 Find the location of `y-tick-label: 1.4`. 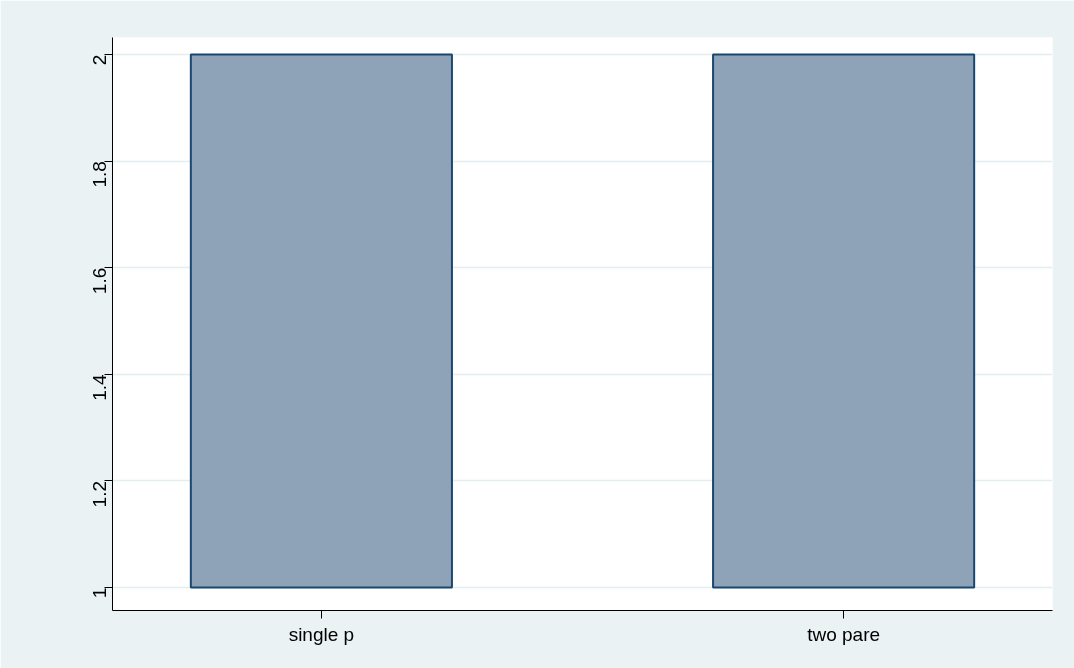

y-tick-label: 1.4 is located at coordinates (99, 387).